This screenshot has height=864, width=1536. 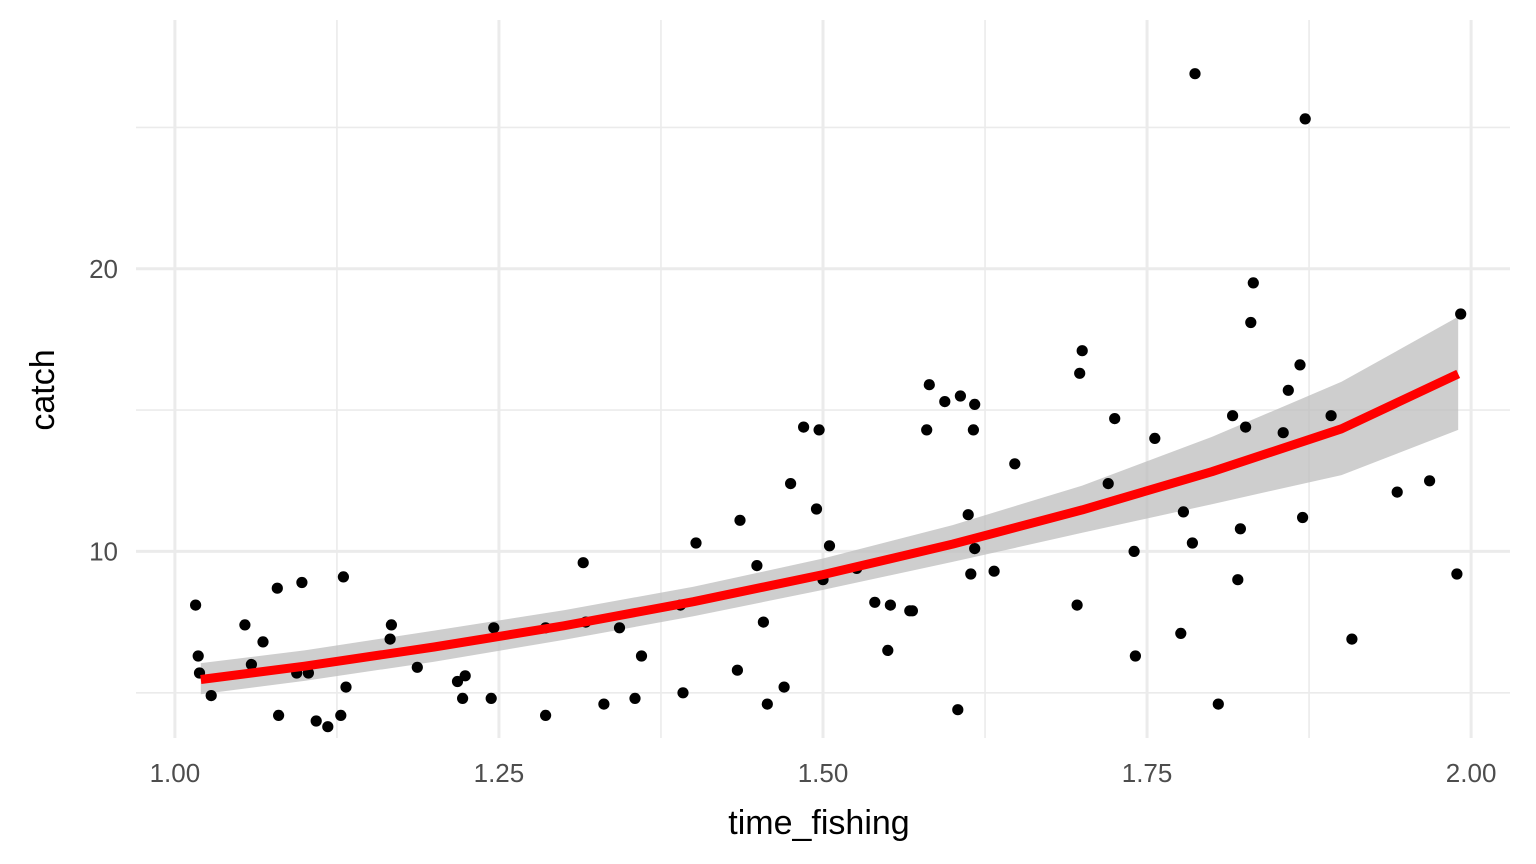 What do you see at coordinates (1471, 773) in the screenshot?
I see `x-tick-label: 2.00` at bounding box center [1471, 773].